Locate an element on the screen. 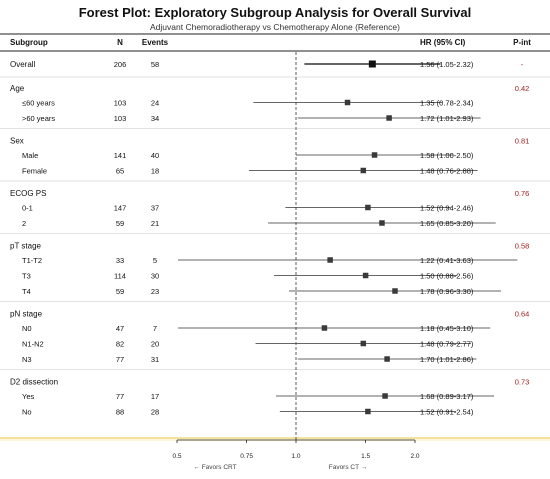 Image resolution: width=550 pixels, height=479 pixels. row-label: ≤60 years is located at coordinates (38, 103).